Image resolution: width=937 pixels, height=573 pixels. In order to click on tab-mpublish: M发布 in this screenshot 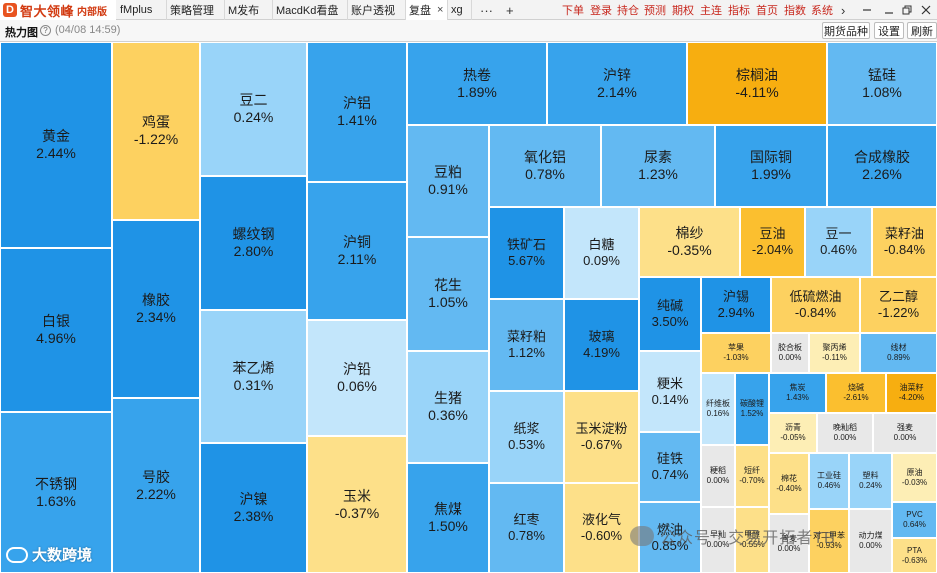, I will do `click(249, 10)`.